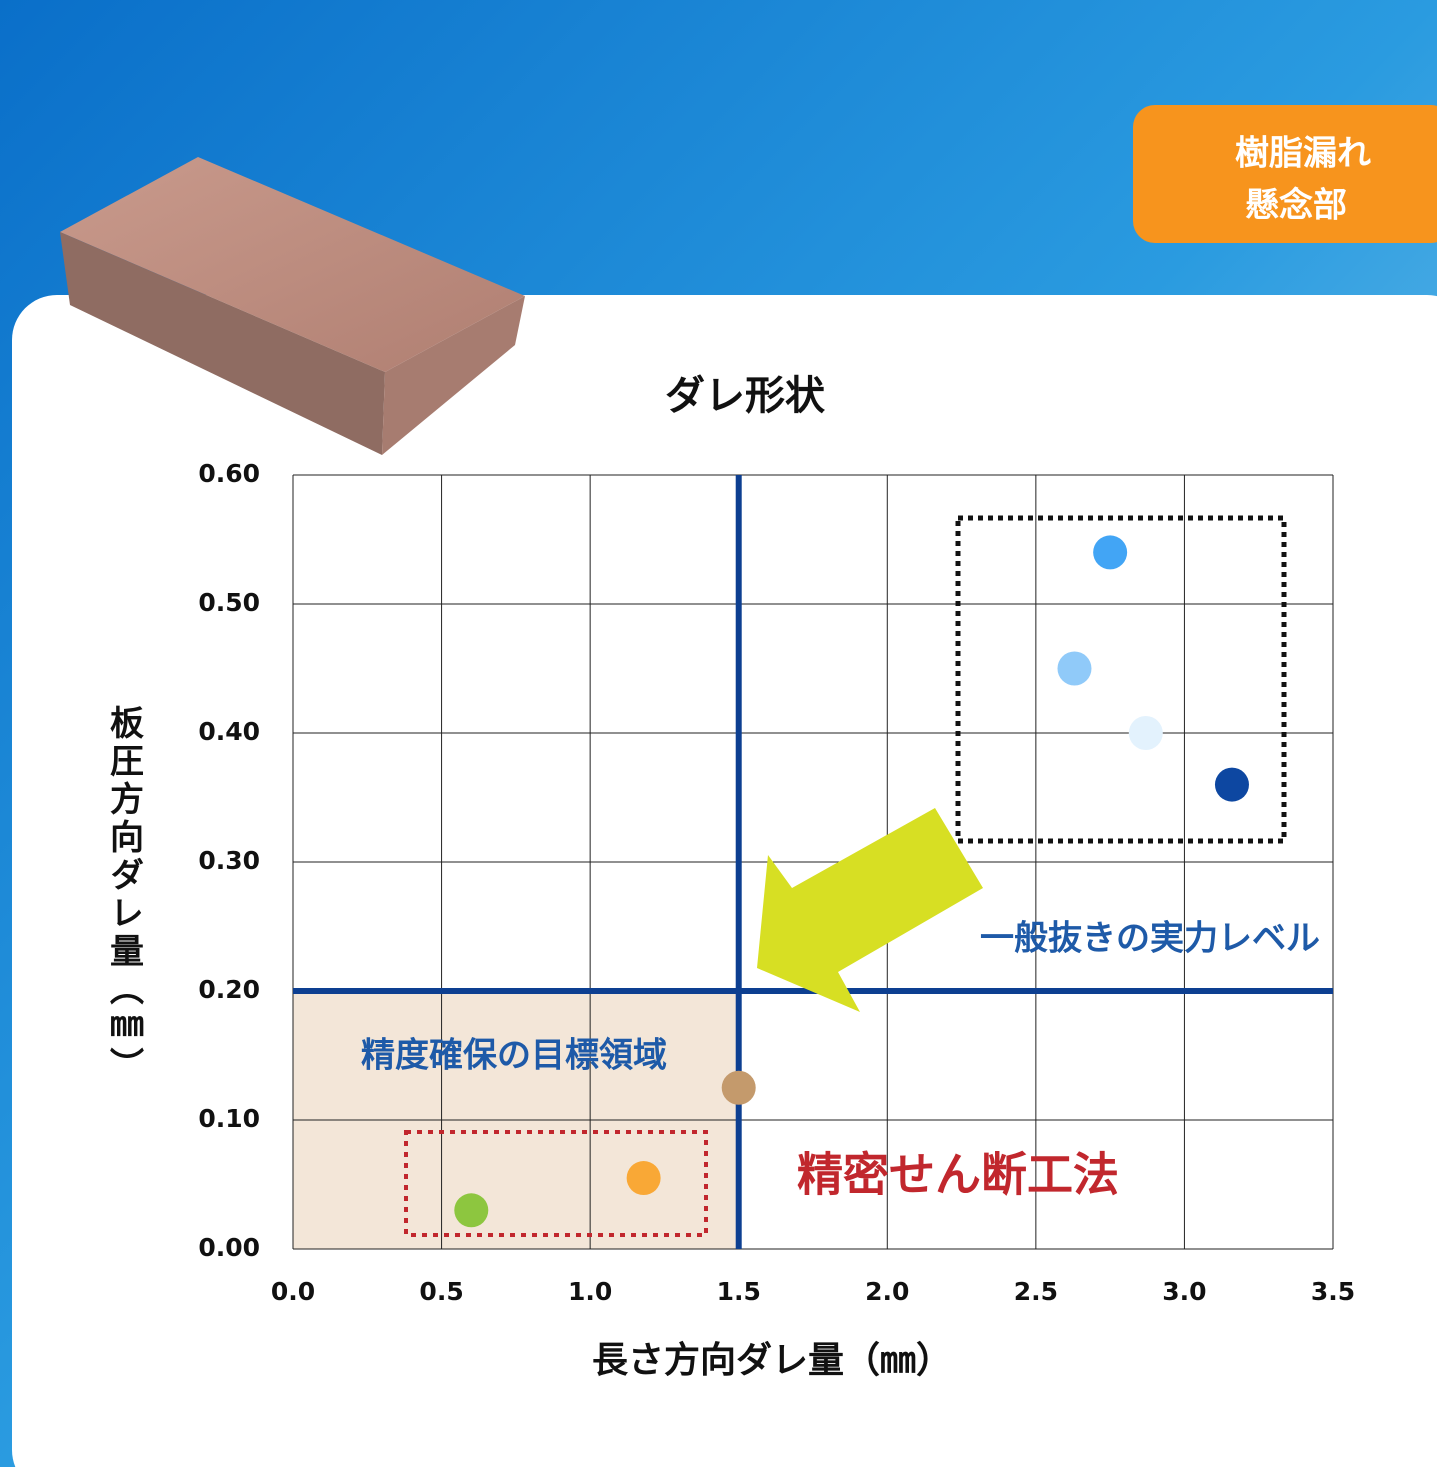 This screenshot has width=1437, height=1471. I want to click on x-tick-label: 1.5, so click(739, 1291).